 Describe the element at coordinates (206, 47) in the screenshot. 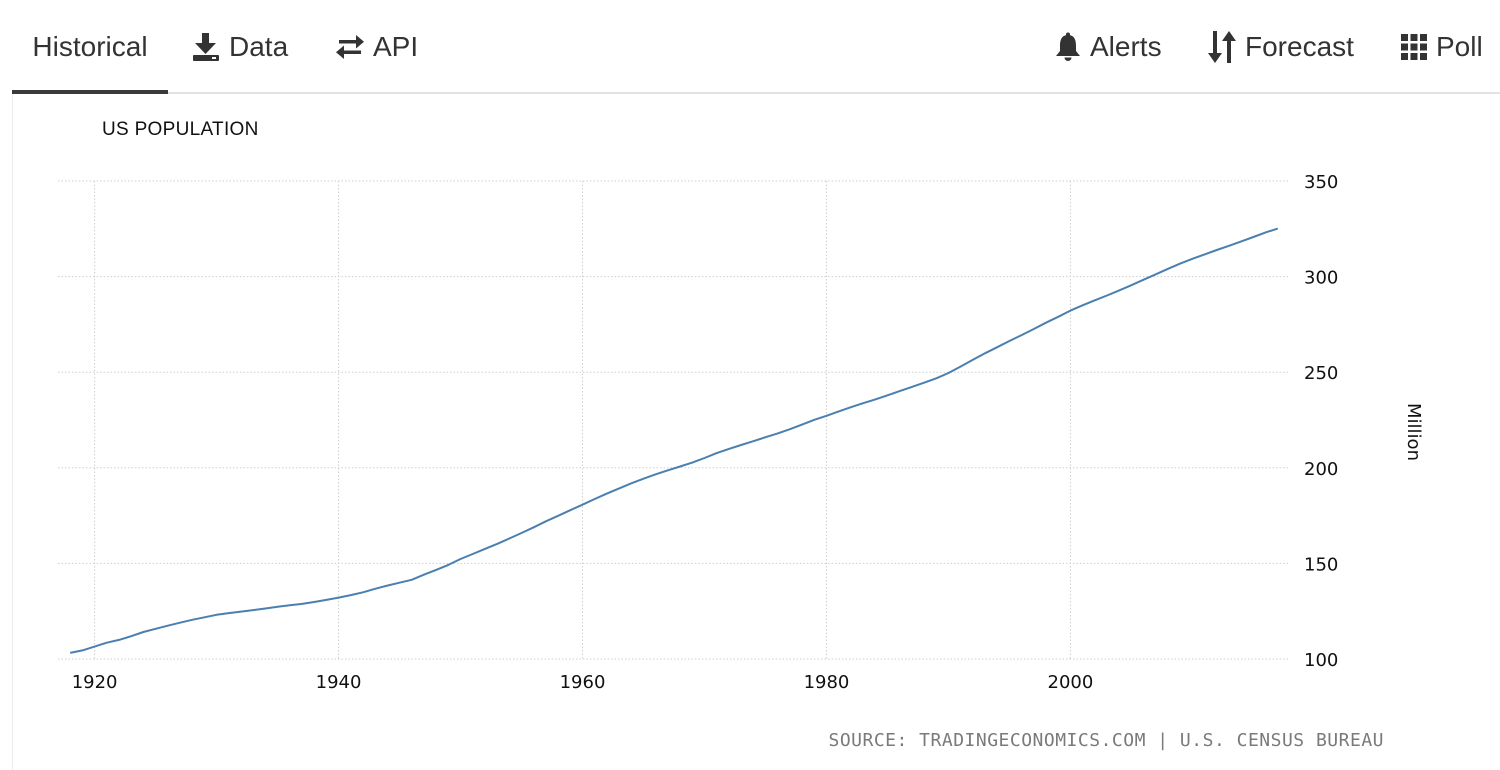

I see `download-icon` at that location.